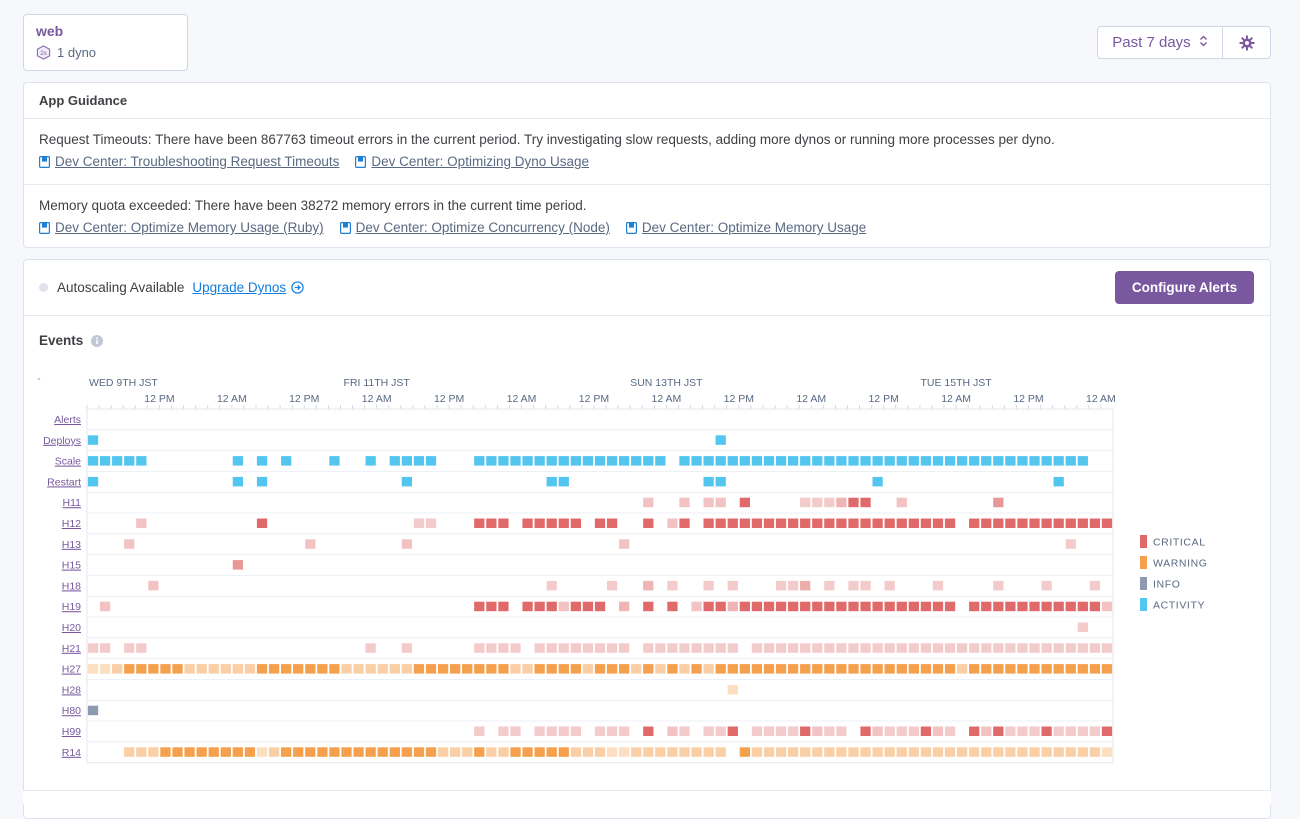 This screenshot has width=1300, height=819. I want to click on row-label-h12: H12, so click(71, 524).